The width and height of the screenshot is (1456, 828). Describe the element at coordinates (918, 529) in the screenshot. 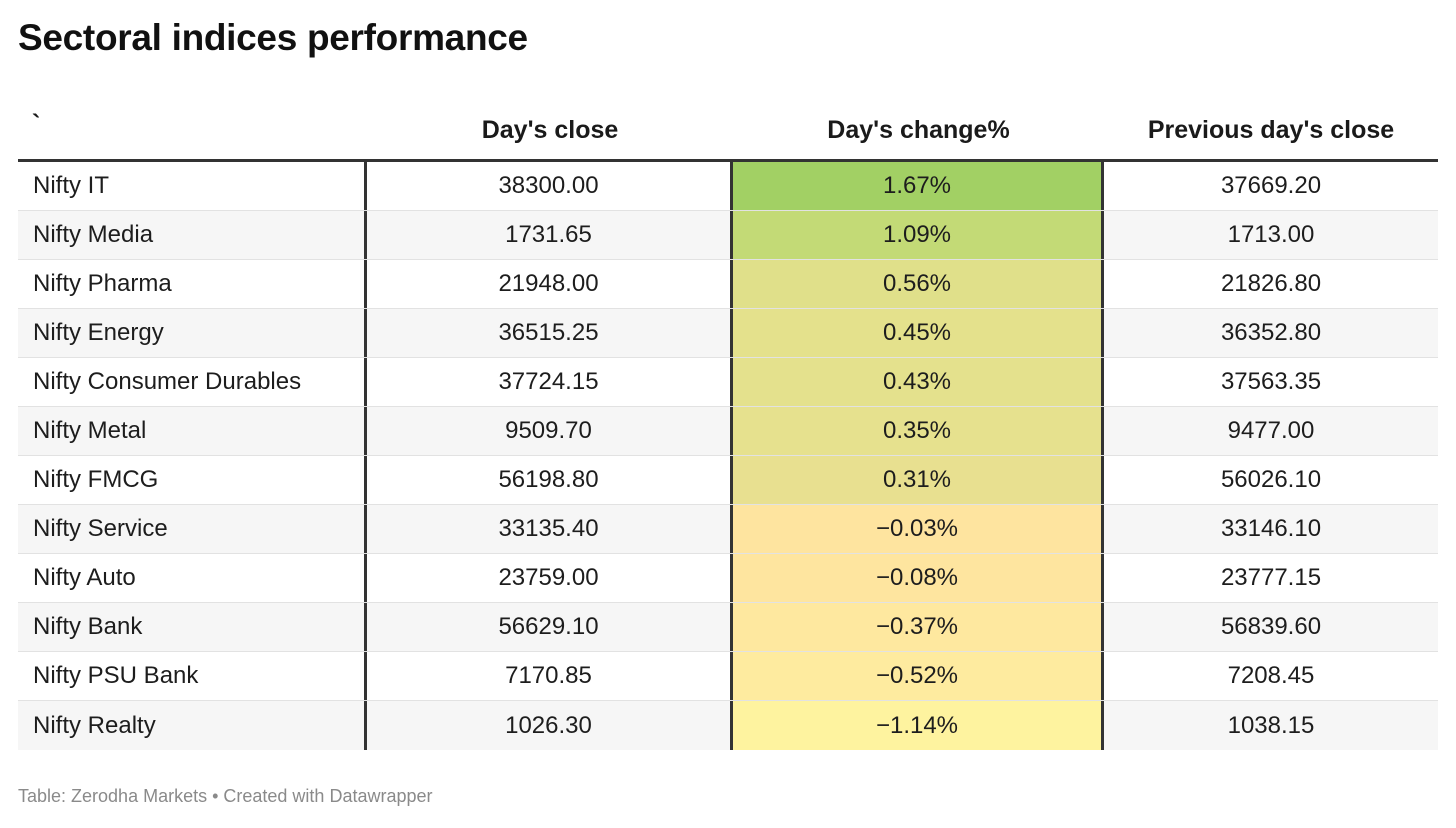

I see `cell-days-change: −0.03%` at that location.